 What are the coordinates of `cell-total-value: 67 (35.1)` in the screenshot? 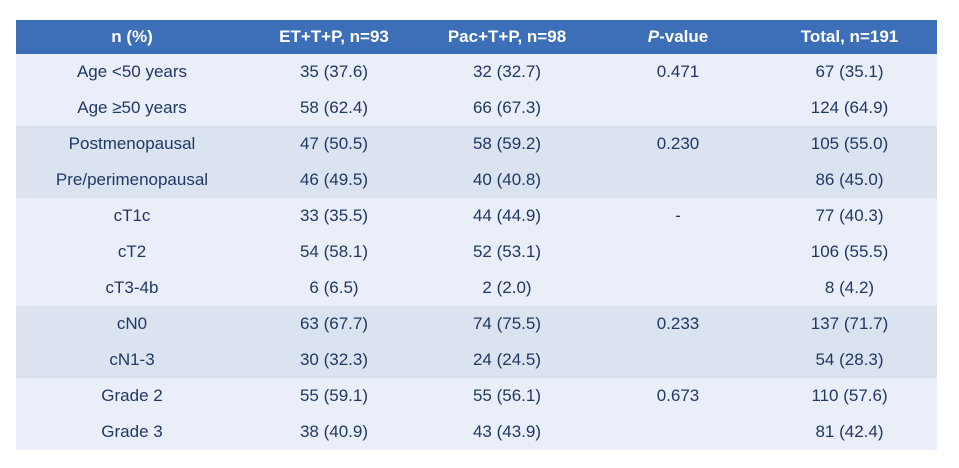 It's located at (849, 72).